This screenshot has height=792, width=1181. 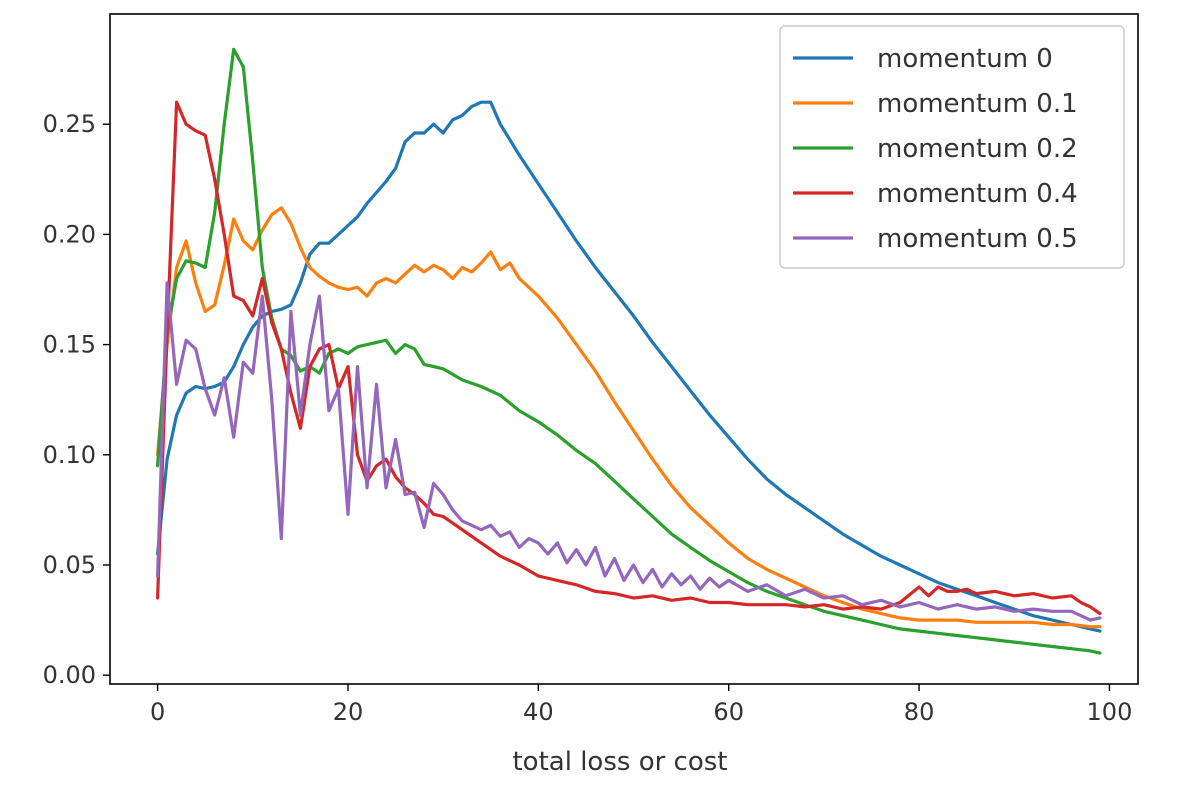 I want to click on x-axis: 0 20 40 60 80 100, so click(x=641, y=705).